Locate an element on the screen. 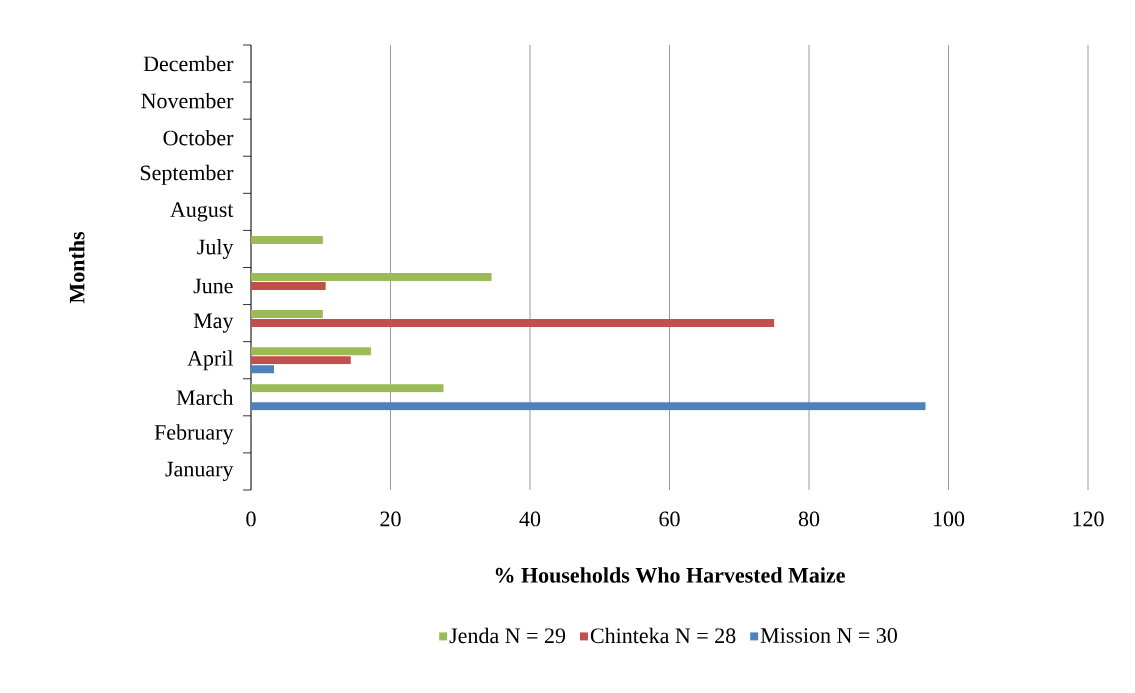 This screenshot has width=1135, height=693. y-tick-label: June is located at coordinates (213, 286).